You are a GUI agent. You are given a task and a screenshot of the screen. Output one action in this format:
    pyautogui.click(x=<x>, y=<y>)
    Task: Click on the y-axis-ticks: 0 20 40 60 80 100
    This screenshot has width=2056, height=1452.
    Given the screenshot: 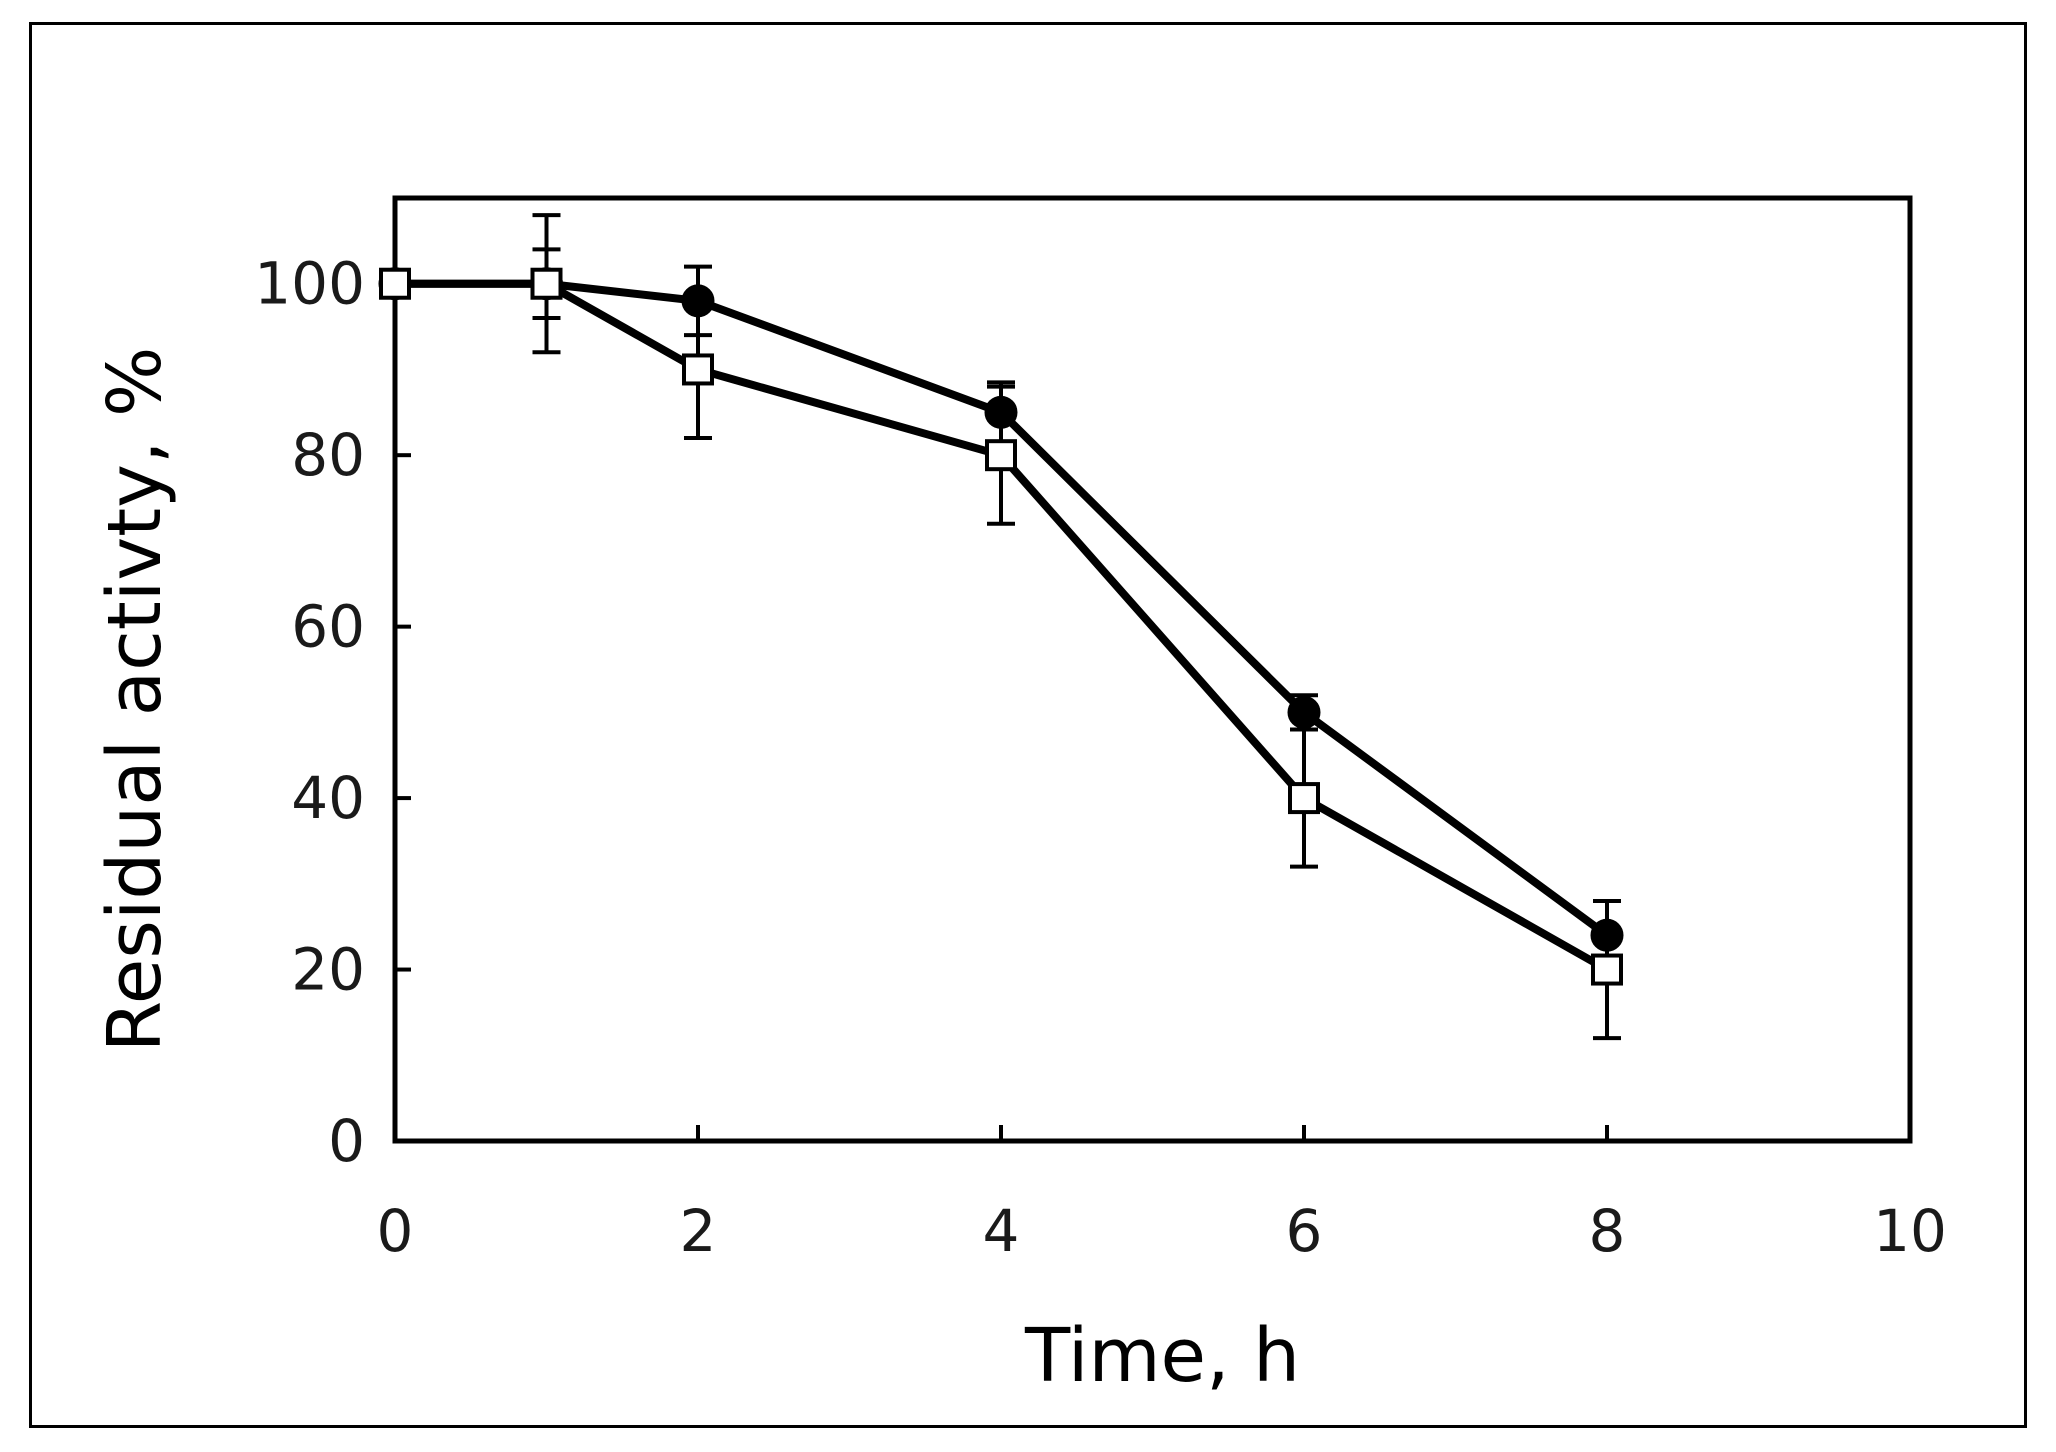 What is the action you would take?
    pyautogui.click(x=332, y=712)
    